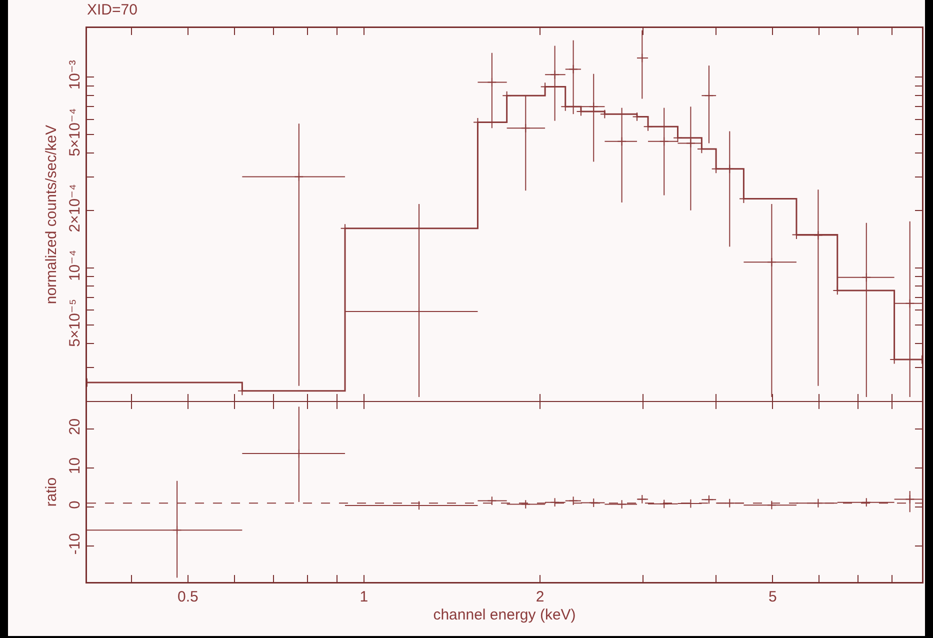 This screenshot has width=933, height=638. Describe the element at coordinates (75, 75) in the screenshot. I see `y-tick-label: 10⁻³` at that location.